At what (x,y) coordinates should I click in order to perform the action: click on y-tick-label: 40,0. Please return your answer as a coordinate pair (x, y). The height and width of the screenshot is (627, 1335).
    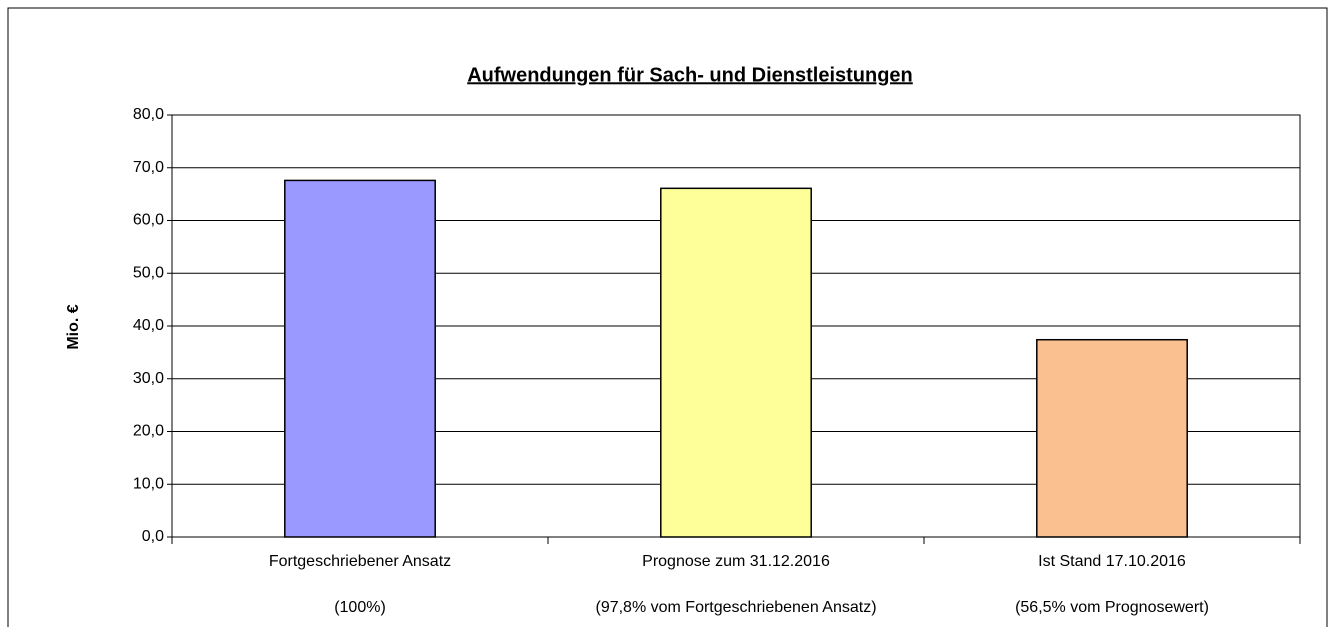
    Looking at the image, I should click on (148, 325).